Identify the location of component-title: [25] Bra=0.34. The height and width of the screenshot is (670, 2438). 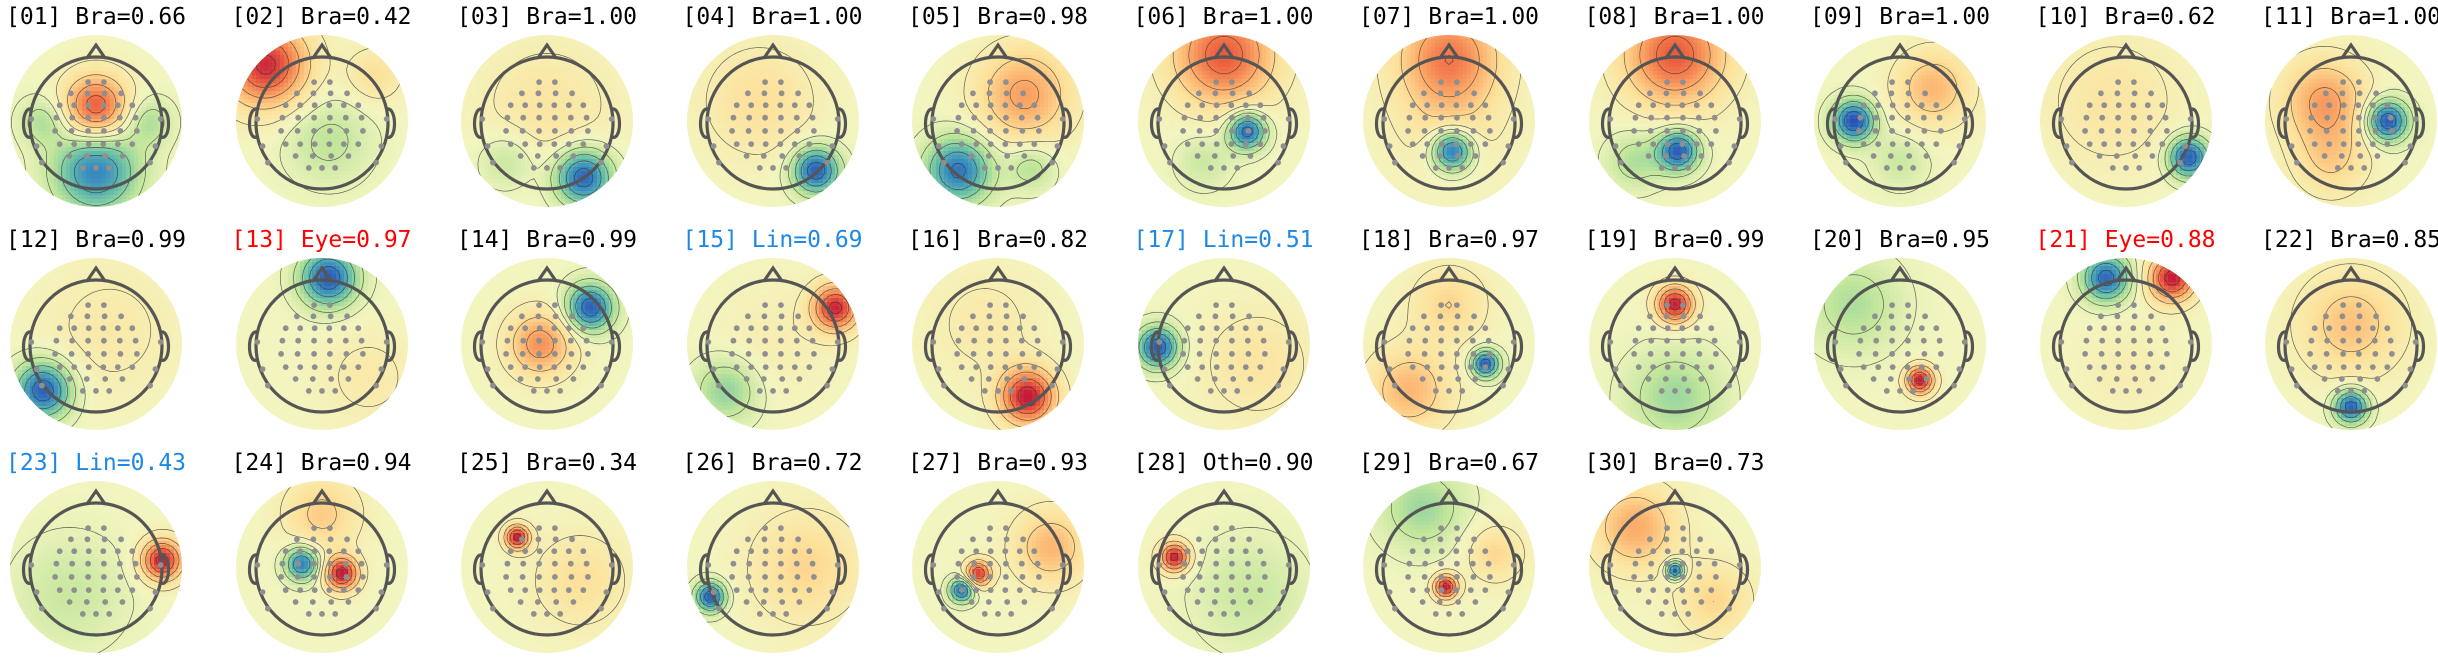
(570, 463).